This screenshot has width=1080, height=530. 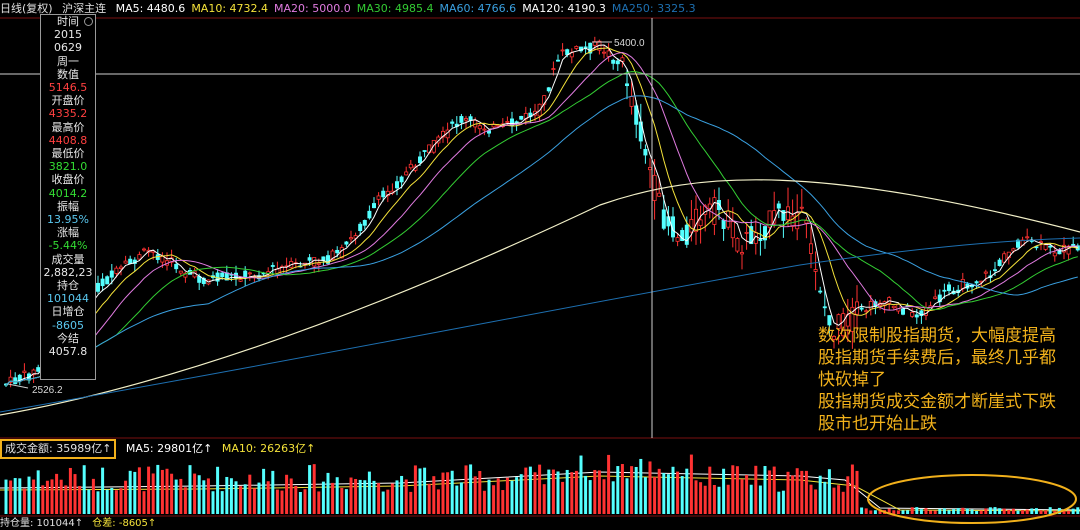 I want to click on info-panel-item: 日增仓, so click(x=68, y=312).